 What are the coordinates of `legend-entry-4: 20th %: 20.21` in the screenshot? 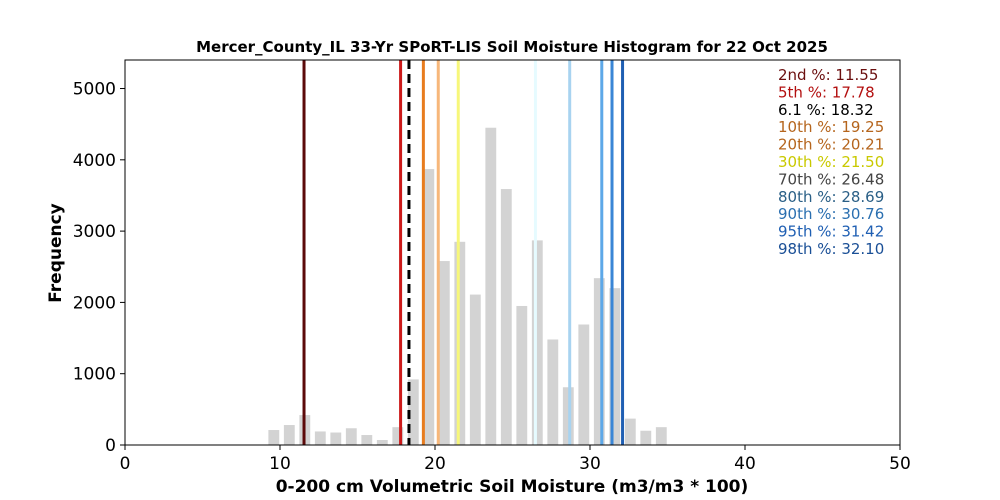 It's located at (831, 145).